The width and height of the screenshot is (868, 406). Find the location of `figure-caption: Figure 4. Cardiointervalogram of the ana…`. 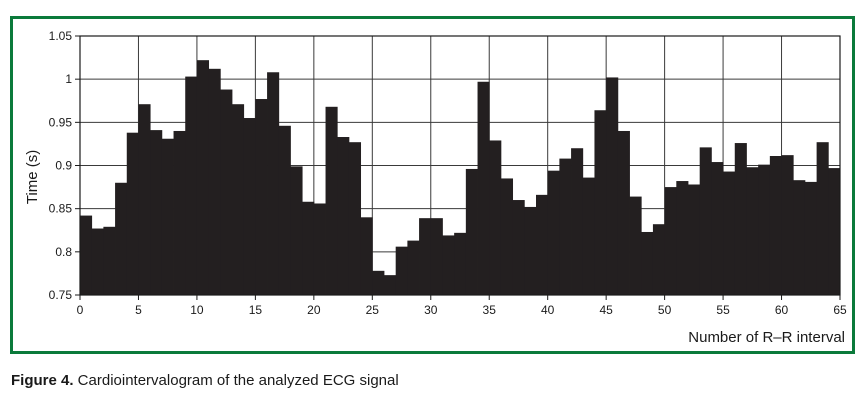

figure-caption: Figure 4. Cardiointervalogram of the ana… is located at coordinates (205, 380).